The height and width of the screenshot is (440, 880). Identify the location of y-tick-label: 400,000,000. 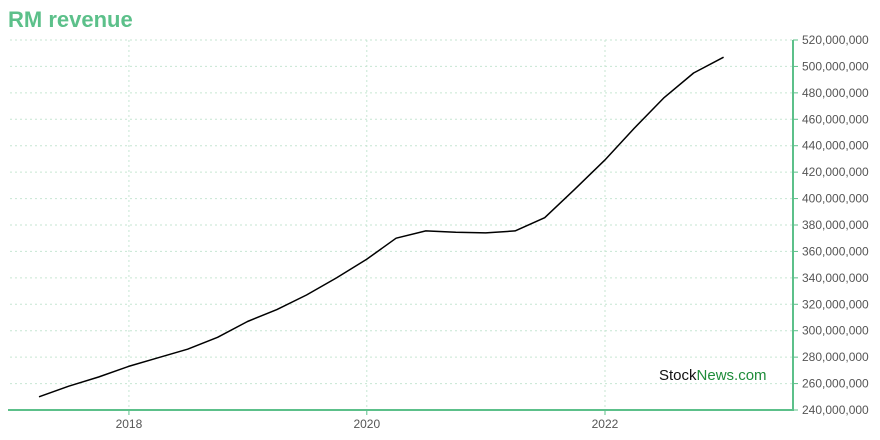
(835, 199).